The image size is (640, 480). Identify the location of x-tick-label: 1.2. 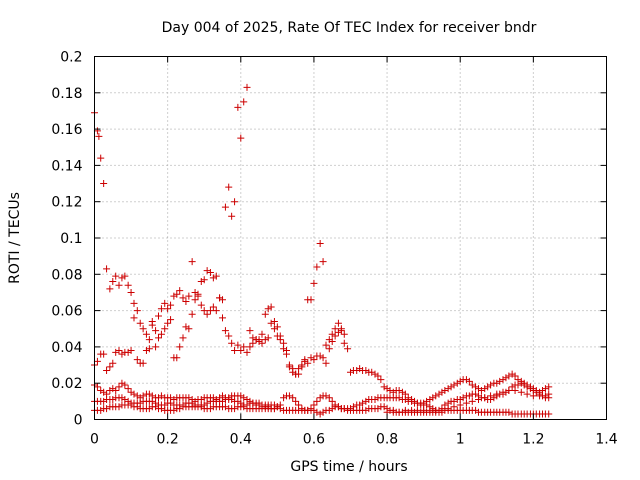
(533, 440).